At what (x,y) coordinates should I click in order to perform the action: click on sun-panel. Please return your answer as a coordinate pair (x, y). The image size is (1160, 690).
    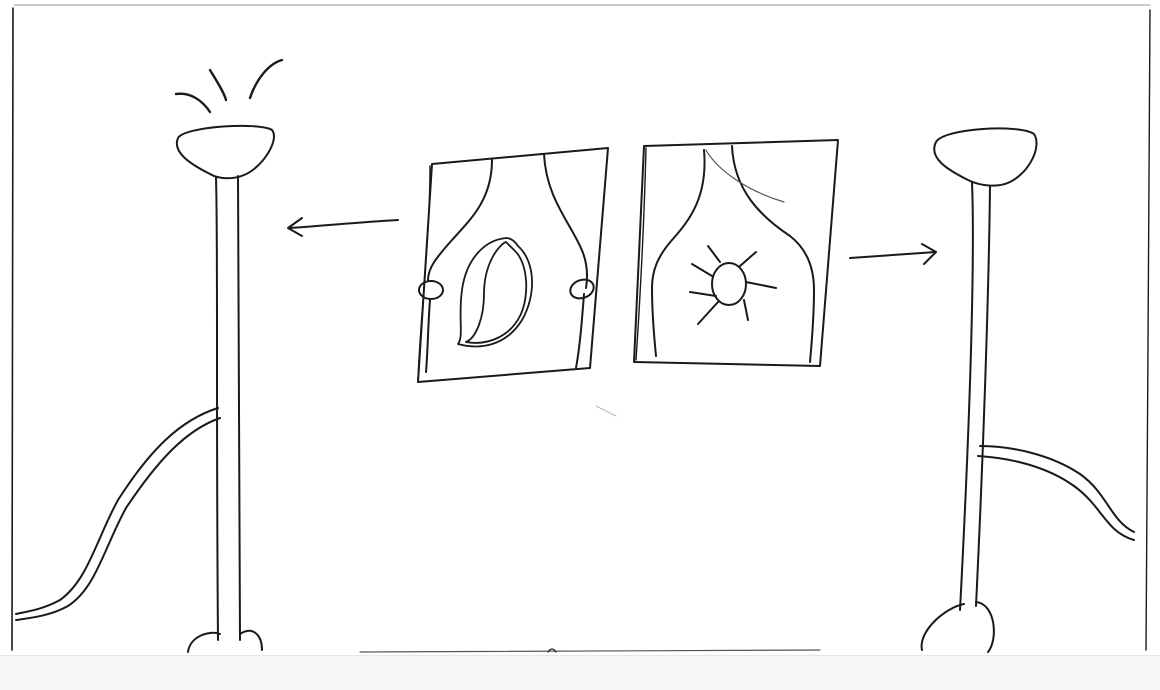
    Looking at the image, I should click on (736, 253).